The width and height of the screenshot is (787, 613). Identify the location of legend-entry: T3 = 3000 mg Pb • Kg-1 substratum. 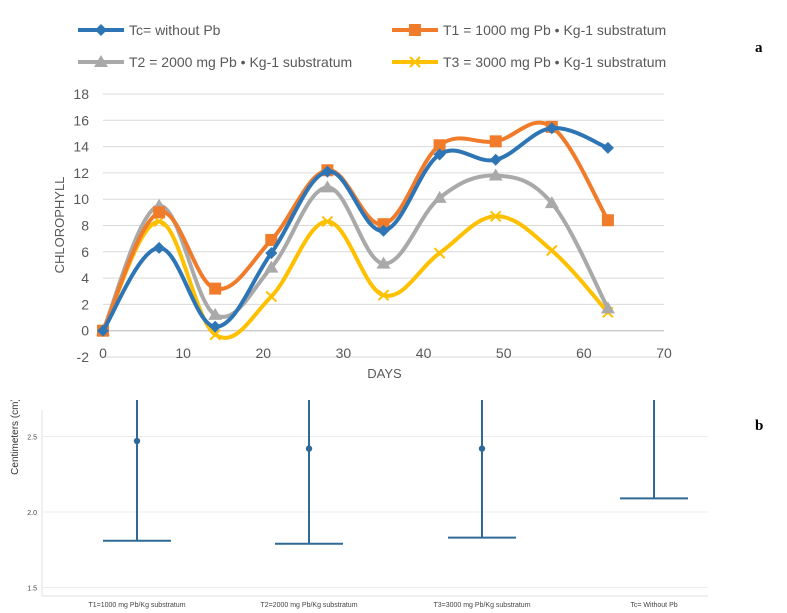
(529, 62).